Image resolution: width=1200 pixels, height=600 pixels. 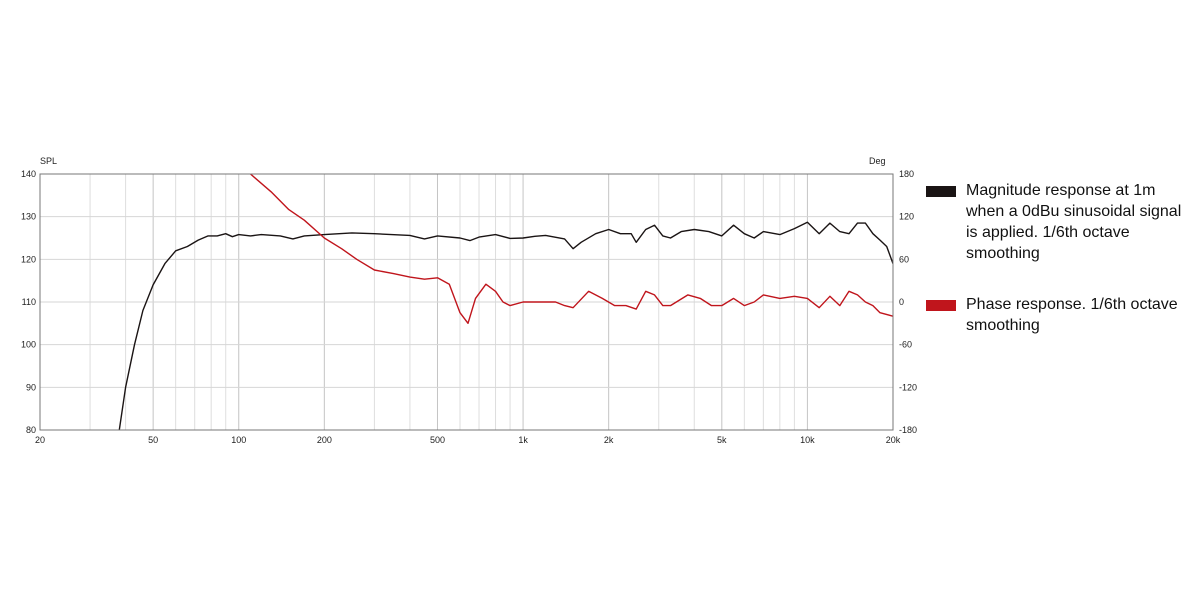 I want to click on x-tick-label: 5k, so click(x=722, y=440).